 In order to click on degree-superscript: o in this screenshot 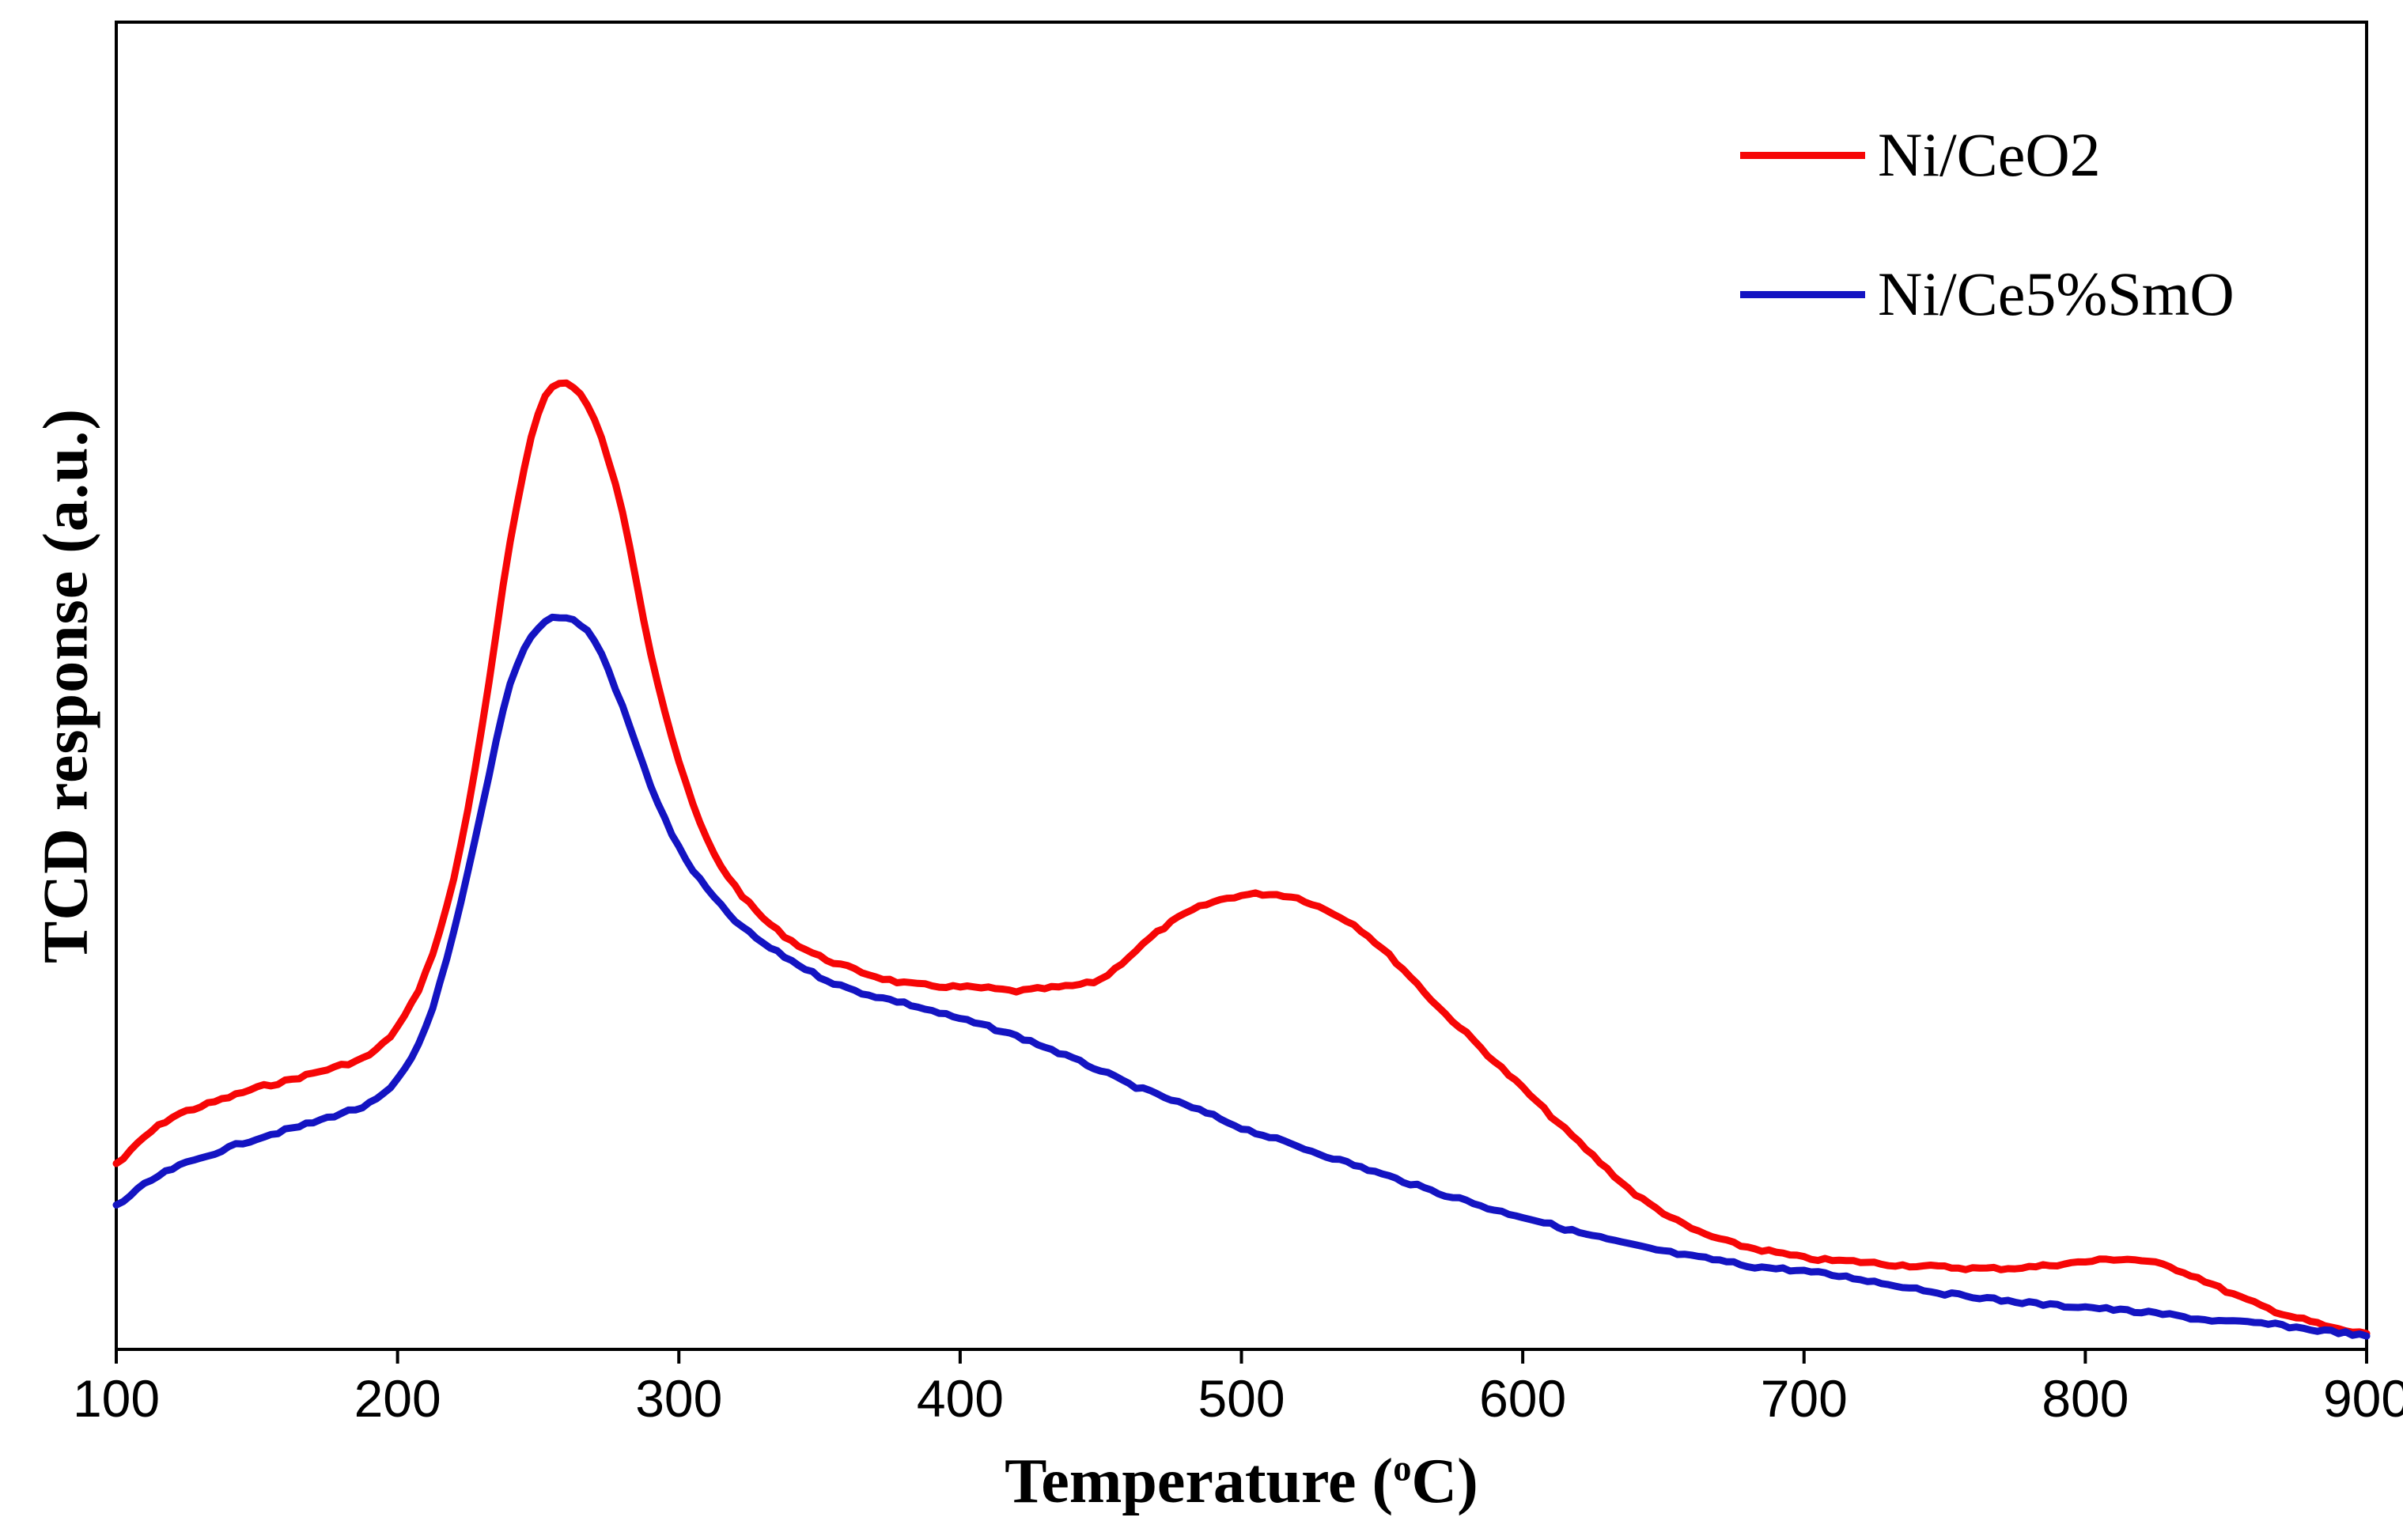, I will do `click(1402, 1468)`.